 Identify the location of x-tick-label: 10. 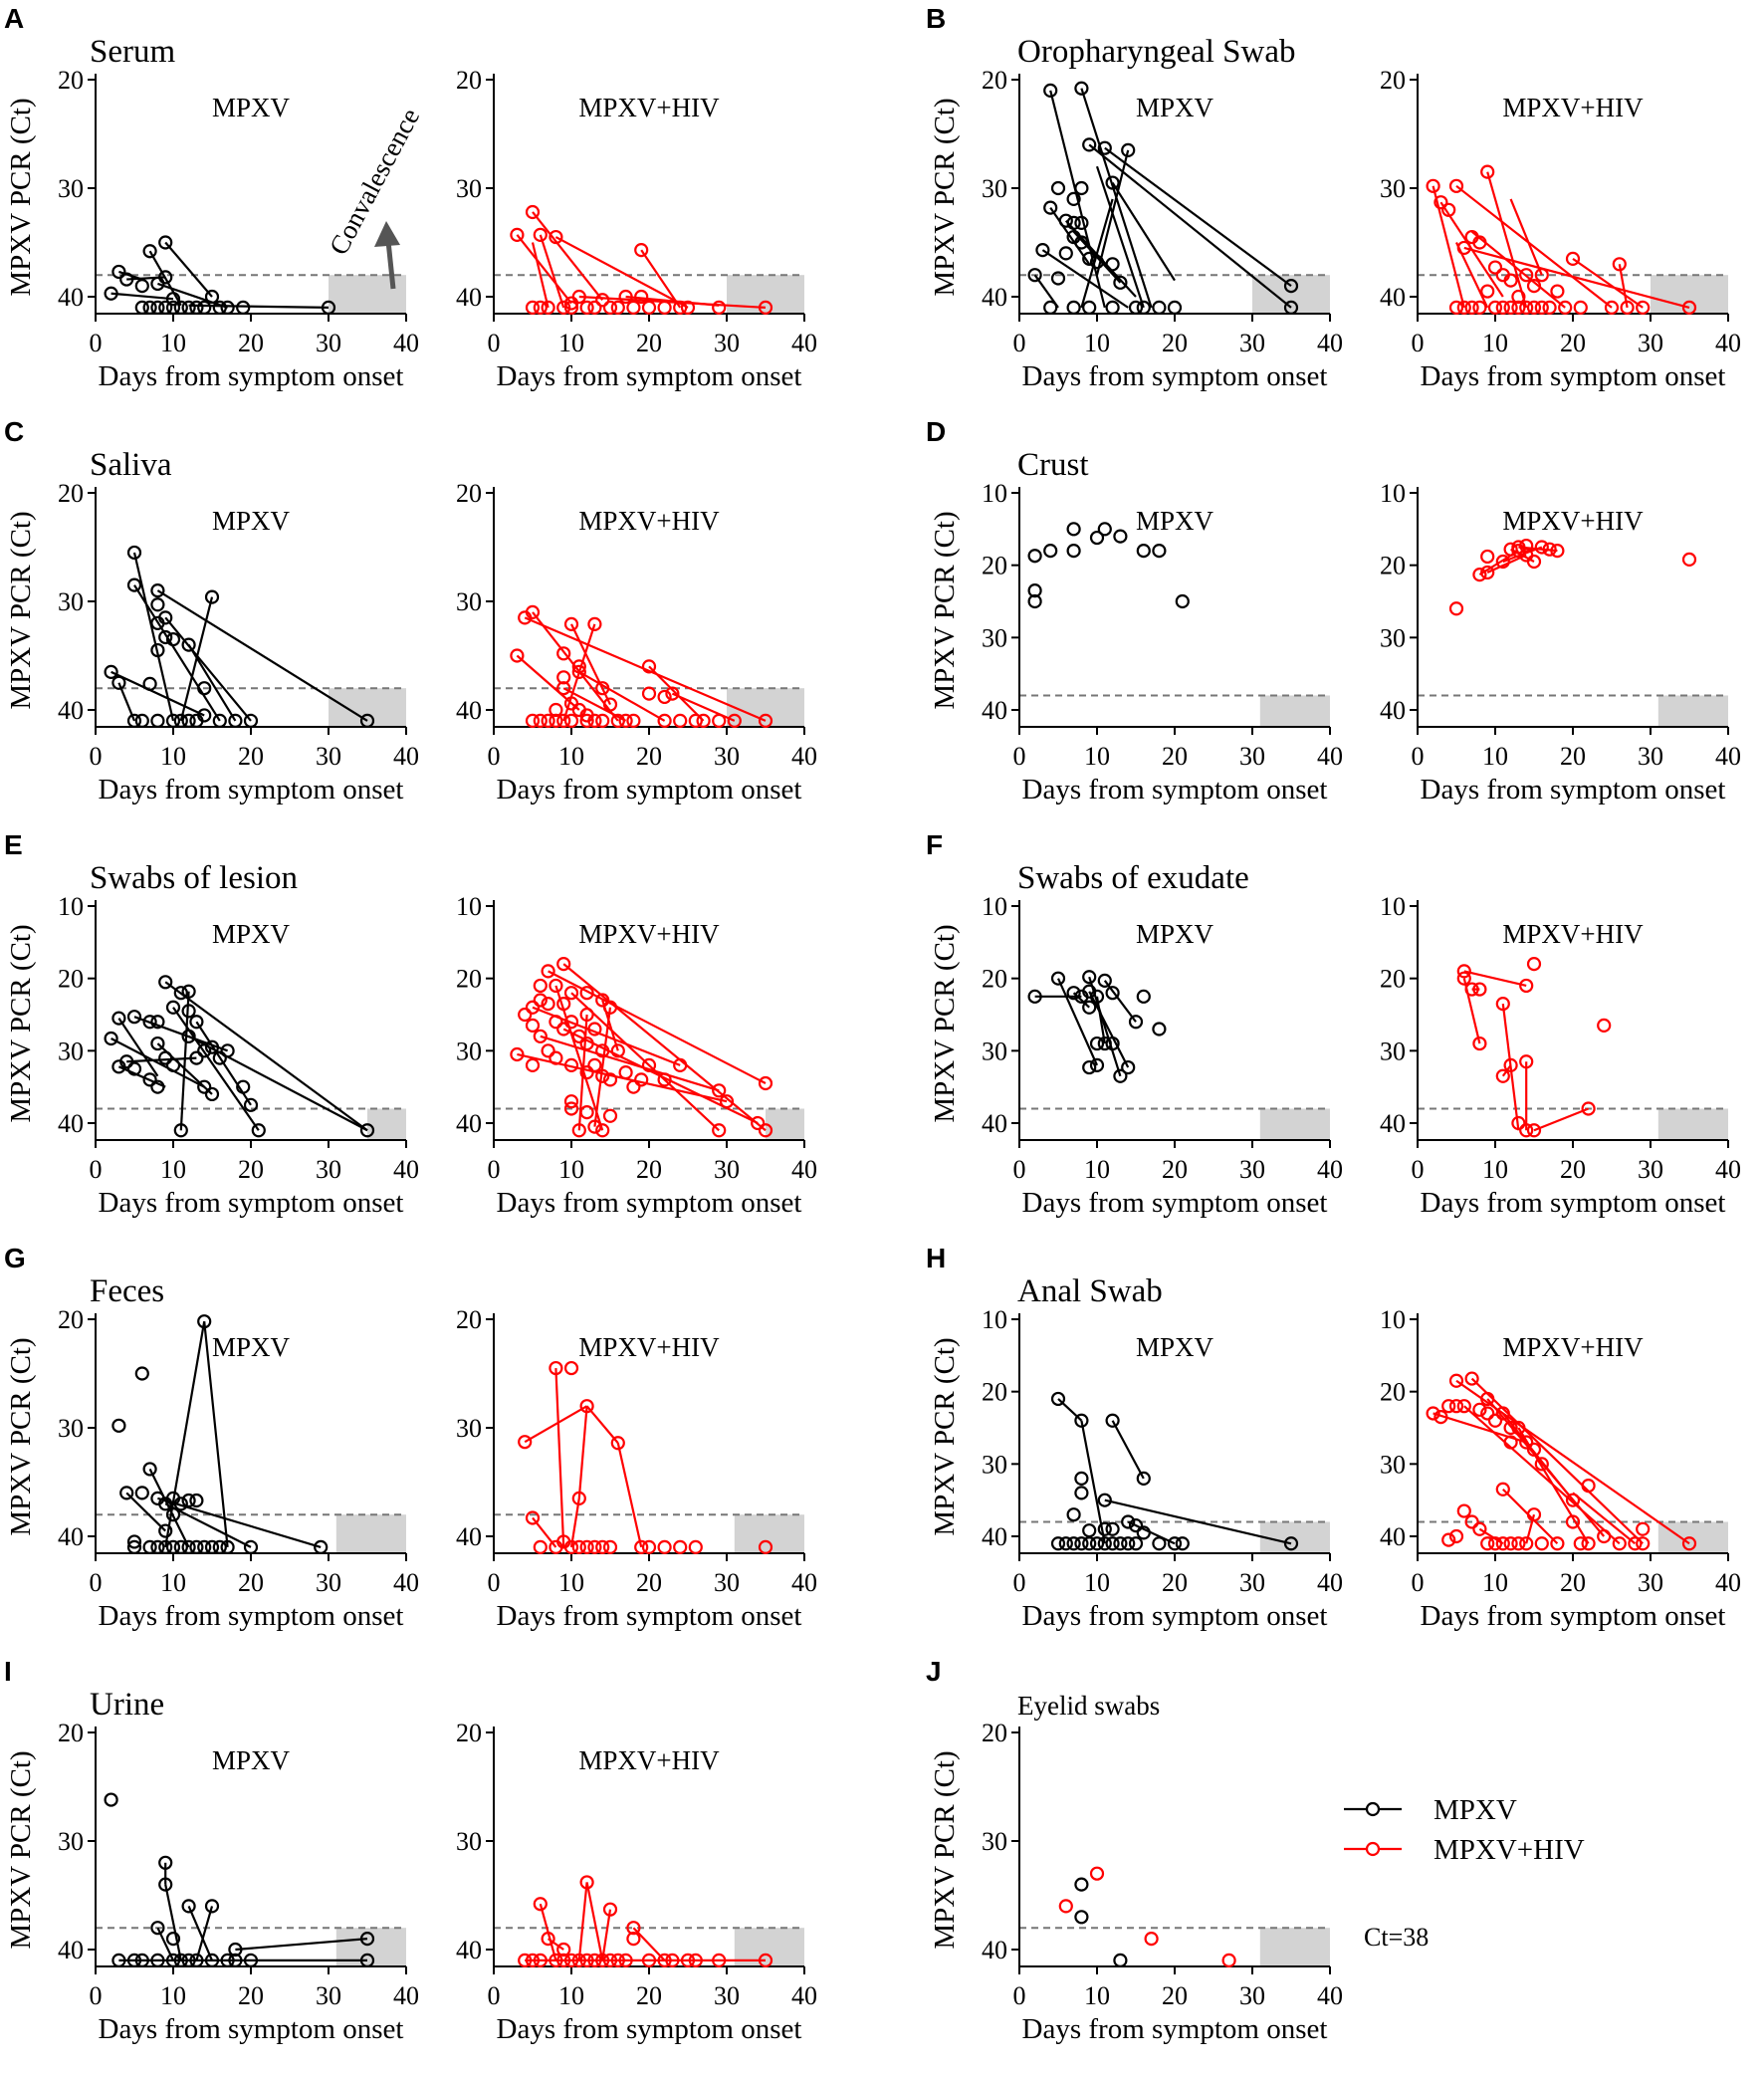
(173, 756).